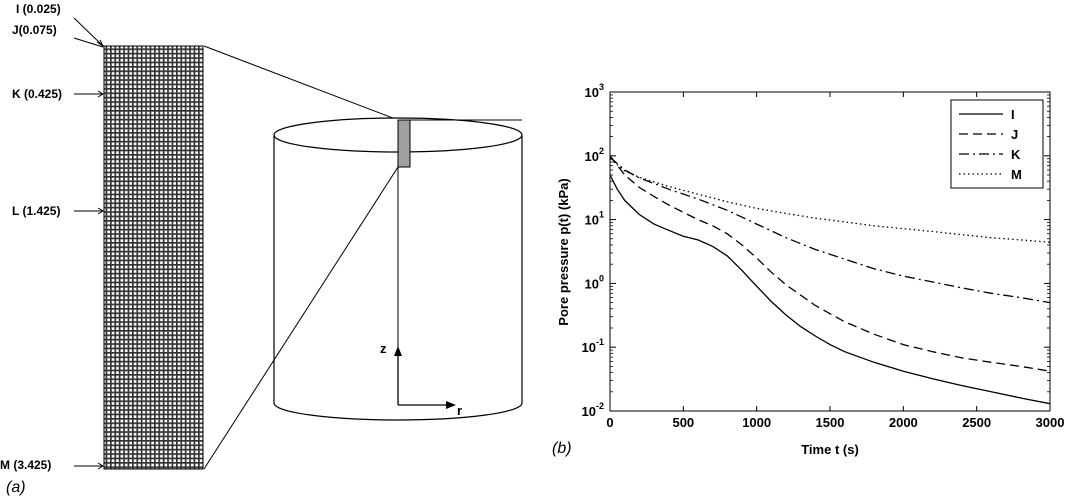 The height and width of the screenshot is (503, 1070). I want to click on x-tick-label: 2000, so click(903, 422).